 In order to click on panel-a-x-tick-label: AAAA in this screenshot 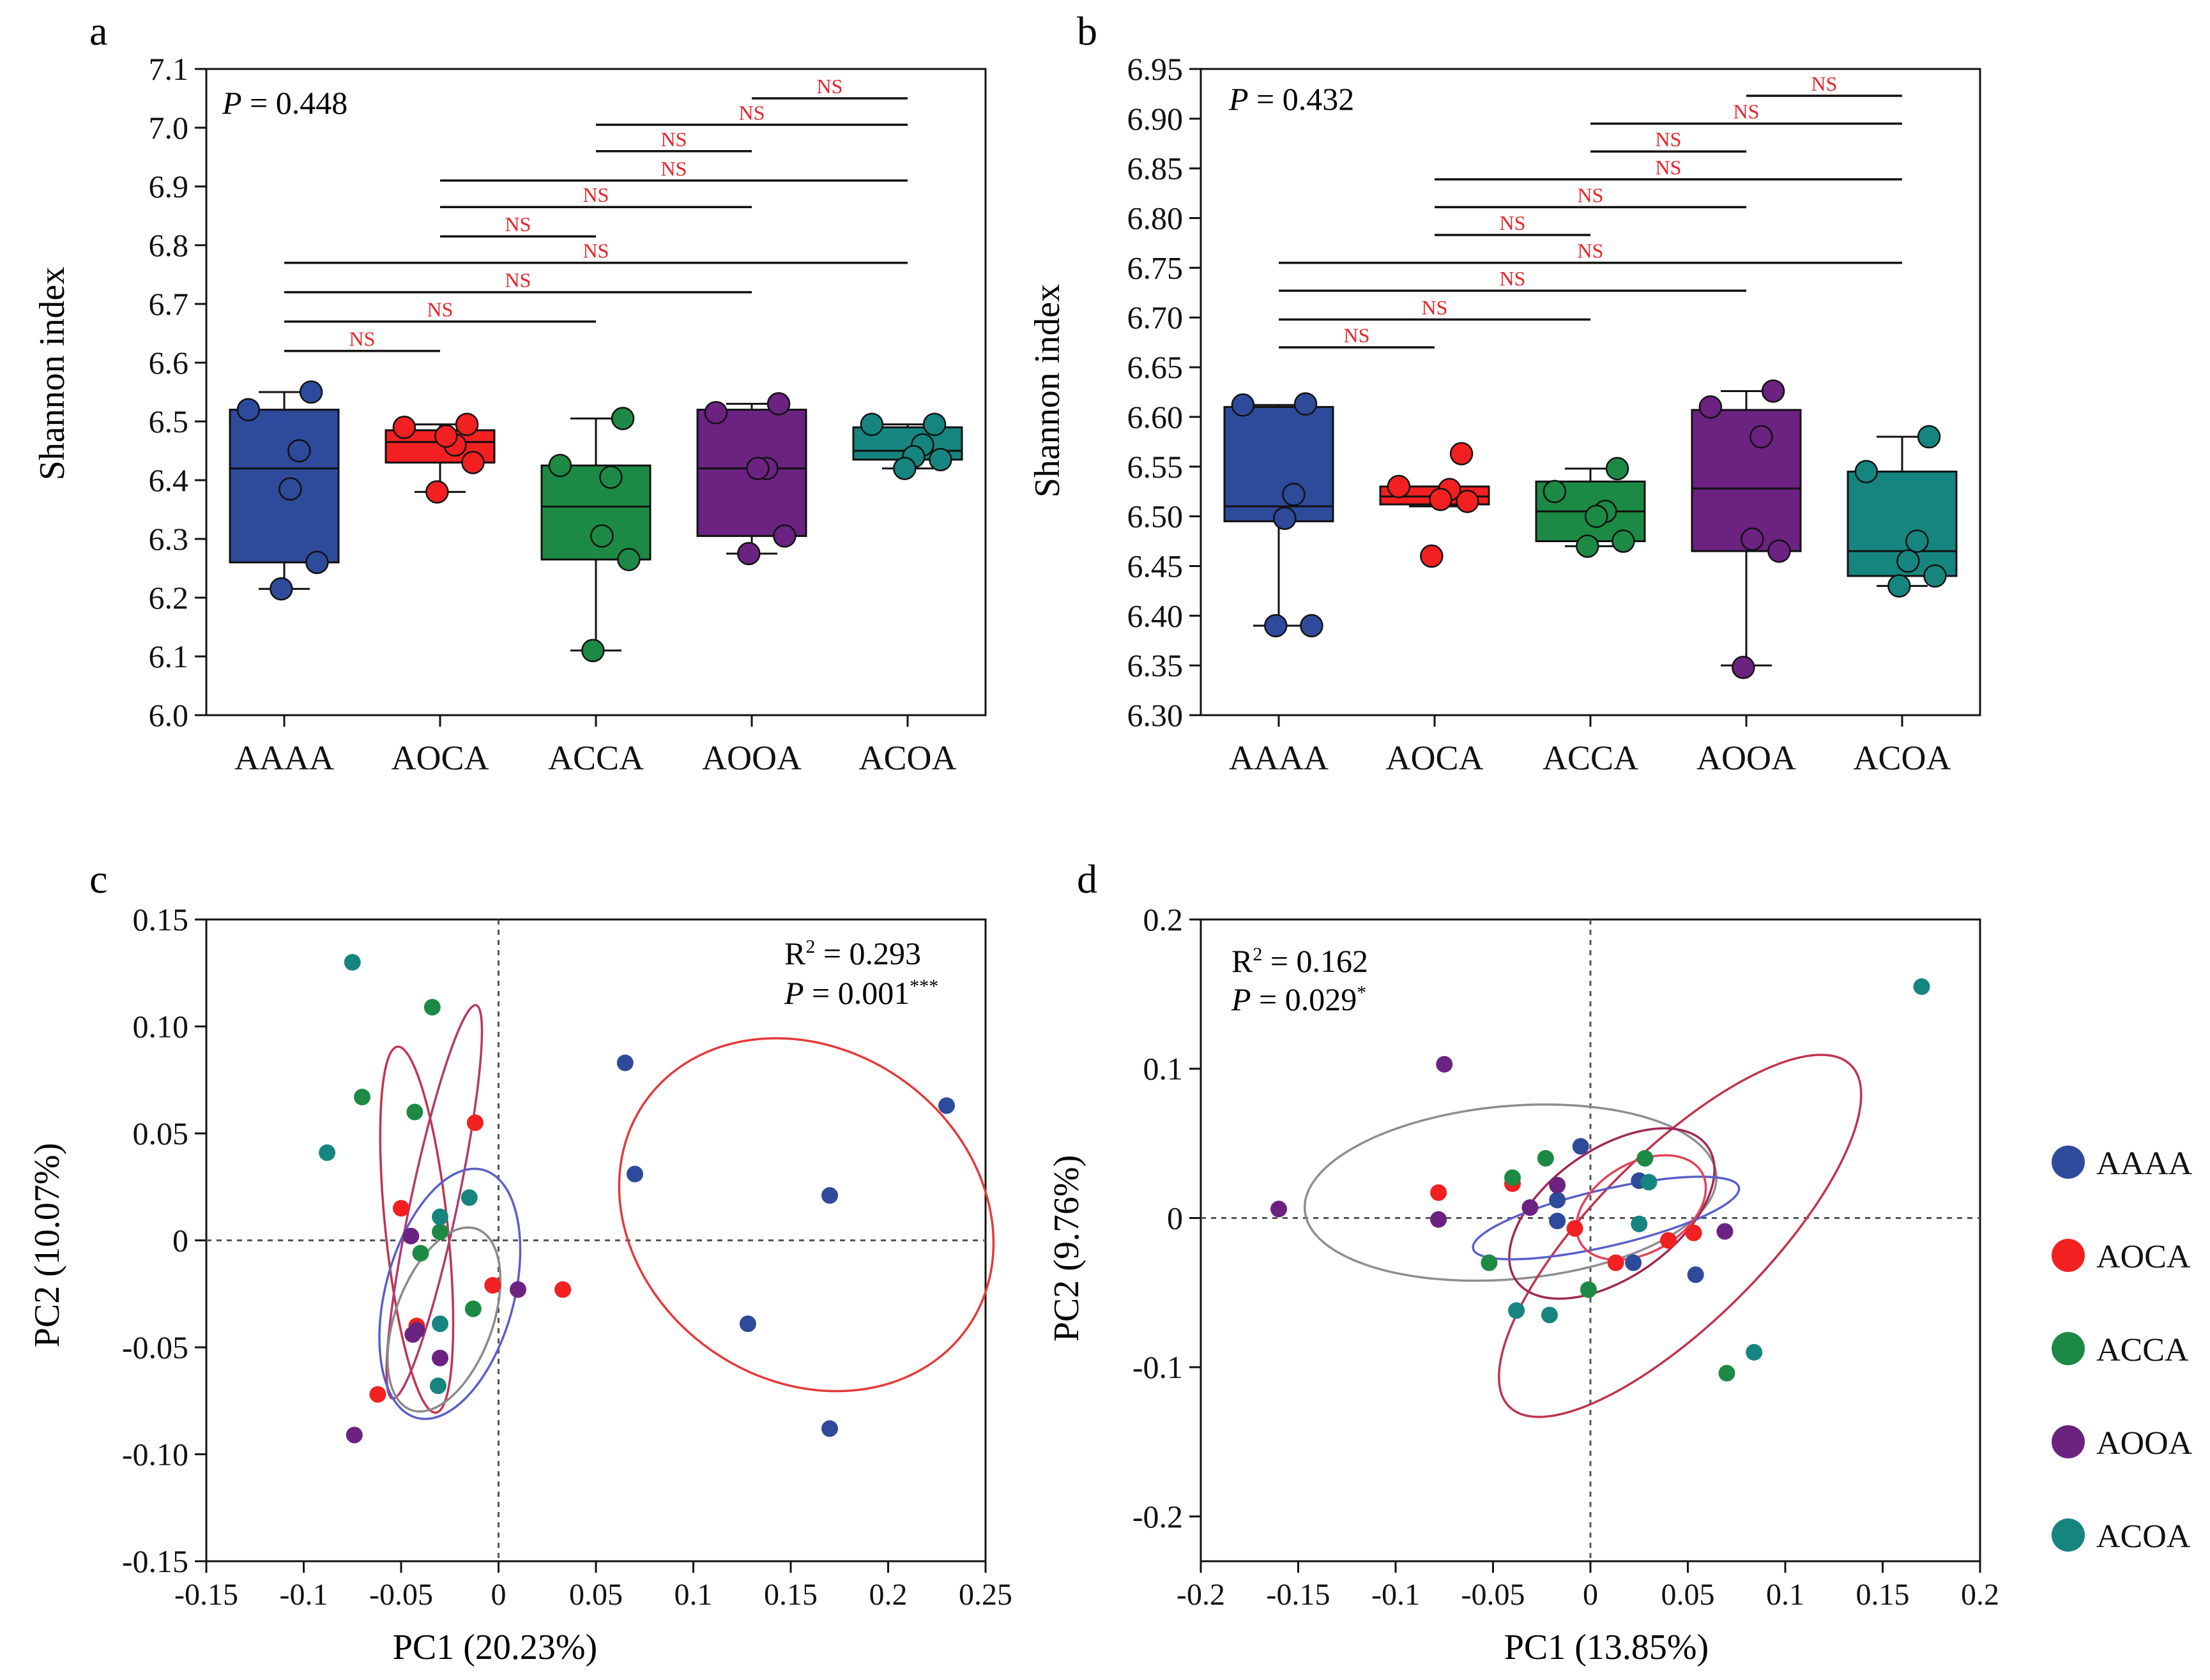, I will do `click(284, 758)`.